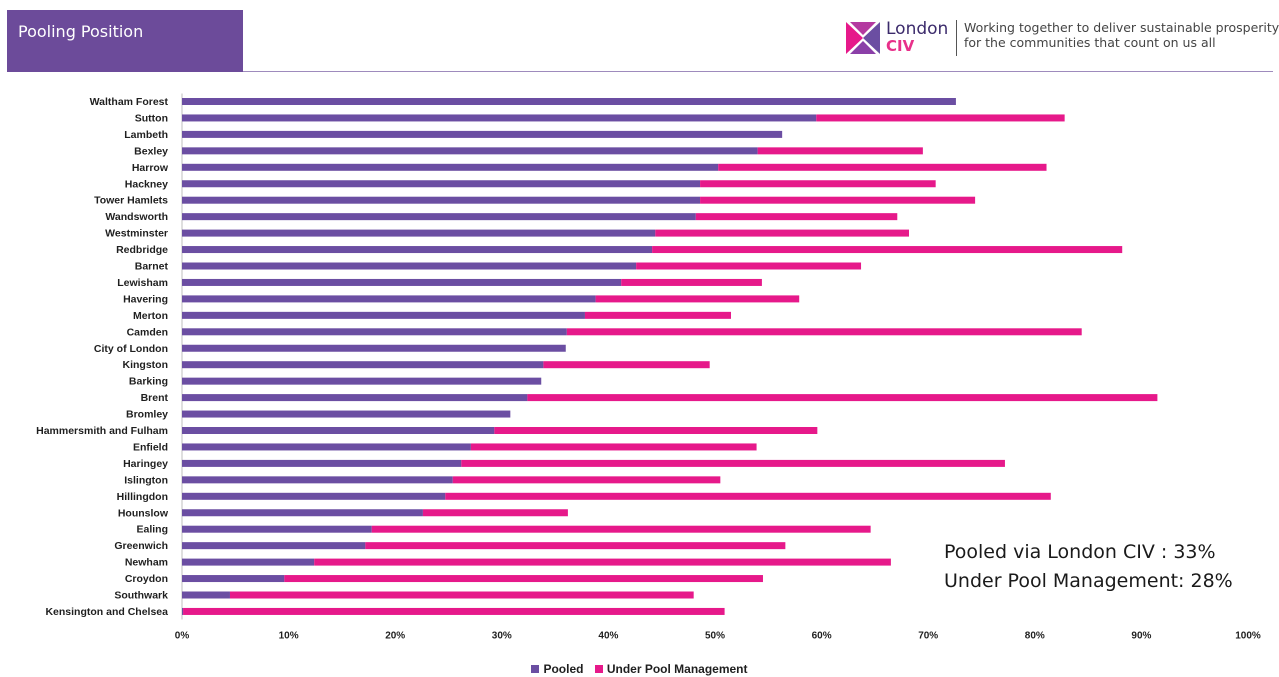  I want to click on legend-item-under-pool: Under Pool Management, so click(671, 669).